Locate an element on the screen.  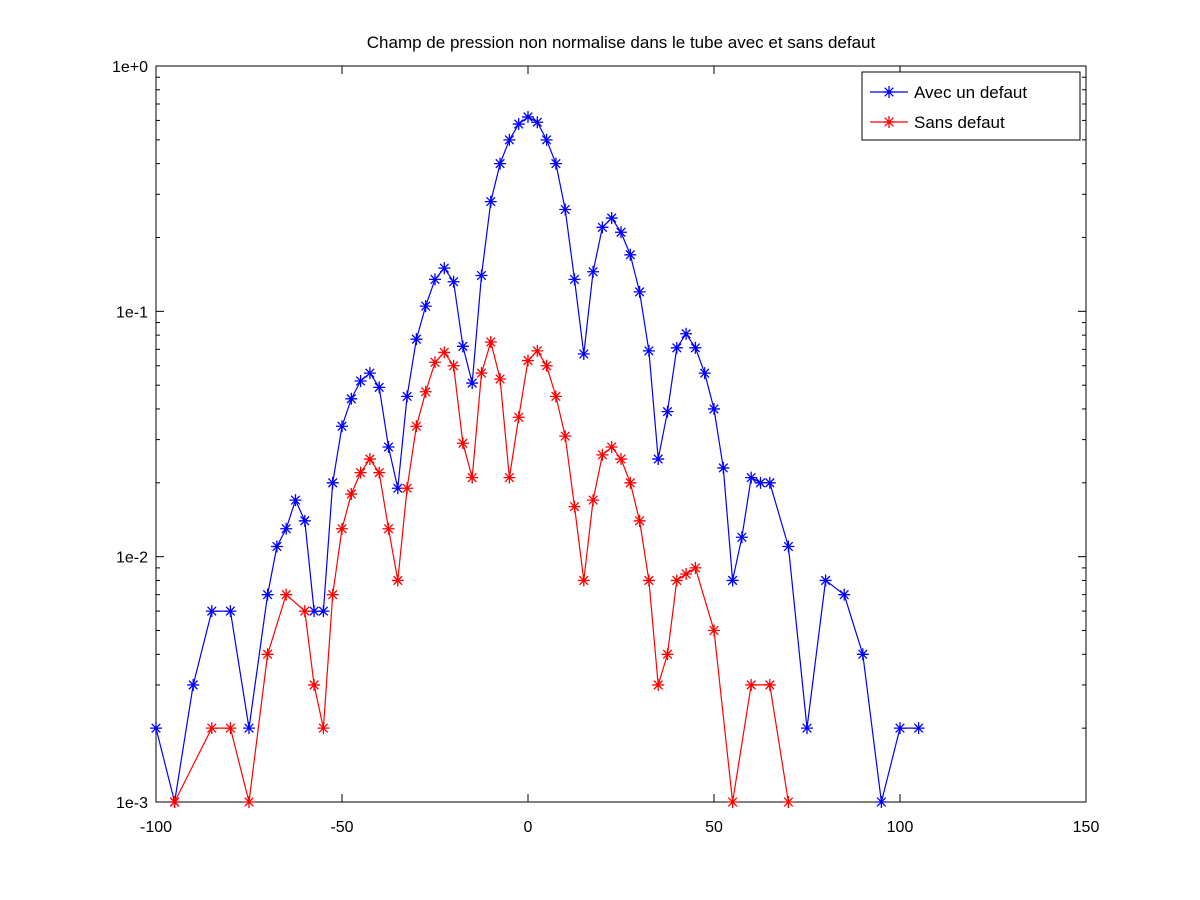
legend-marker is located at coordinates (889, 122).